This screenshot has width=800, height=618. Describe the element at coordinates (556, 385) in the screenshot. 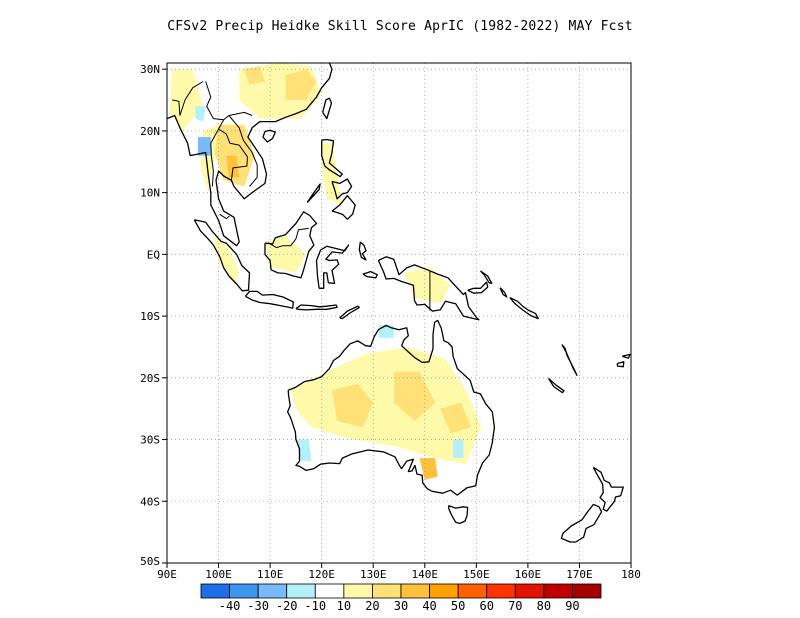

I see `coastline-new-caledonia` at that location.